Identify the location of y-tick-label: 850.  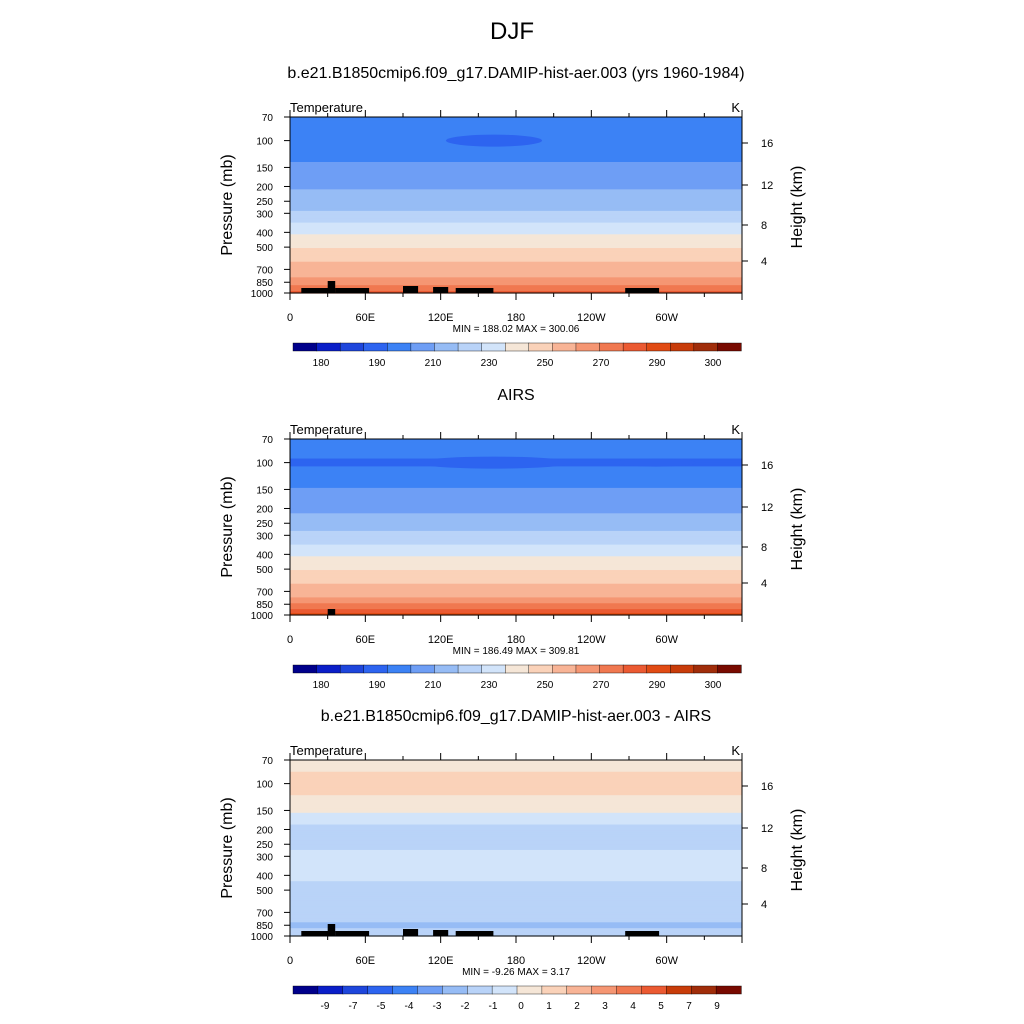
(264, 283).